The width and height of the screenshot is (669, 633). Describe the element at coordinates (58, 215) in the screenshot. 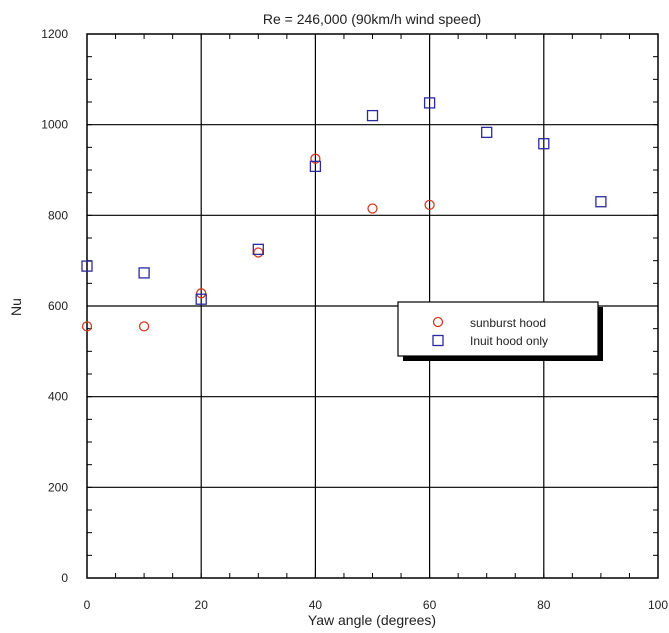

I see `y-tick-label: 800` at that location.